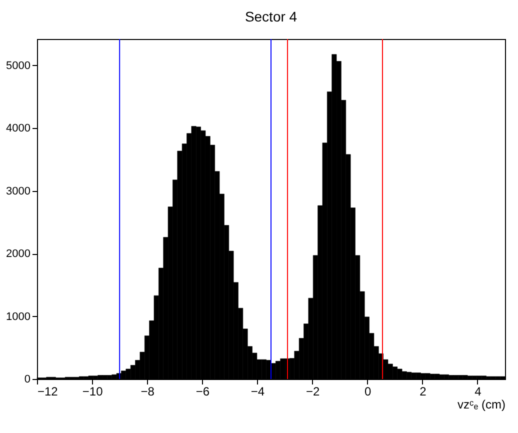 The width and height of the screenshot is (518, 433). Describe the element at coordinates (18, 128) in the screenshot. I see `y-tick-label: 4000` at that location.